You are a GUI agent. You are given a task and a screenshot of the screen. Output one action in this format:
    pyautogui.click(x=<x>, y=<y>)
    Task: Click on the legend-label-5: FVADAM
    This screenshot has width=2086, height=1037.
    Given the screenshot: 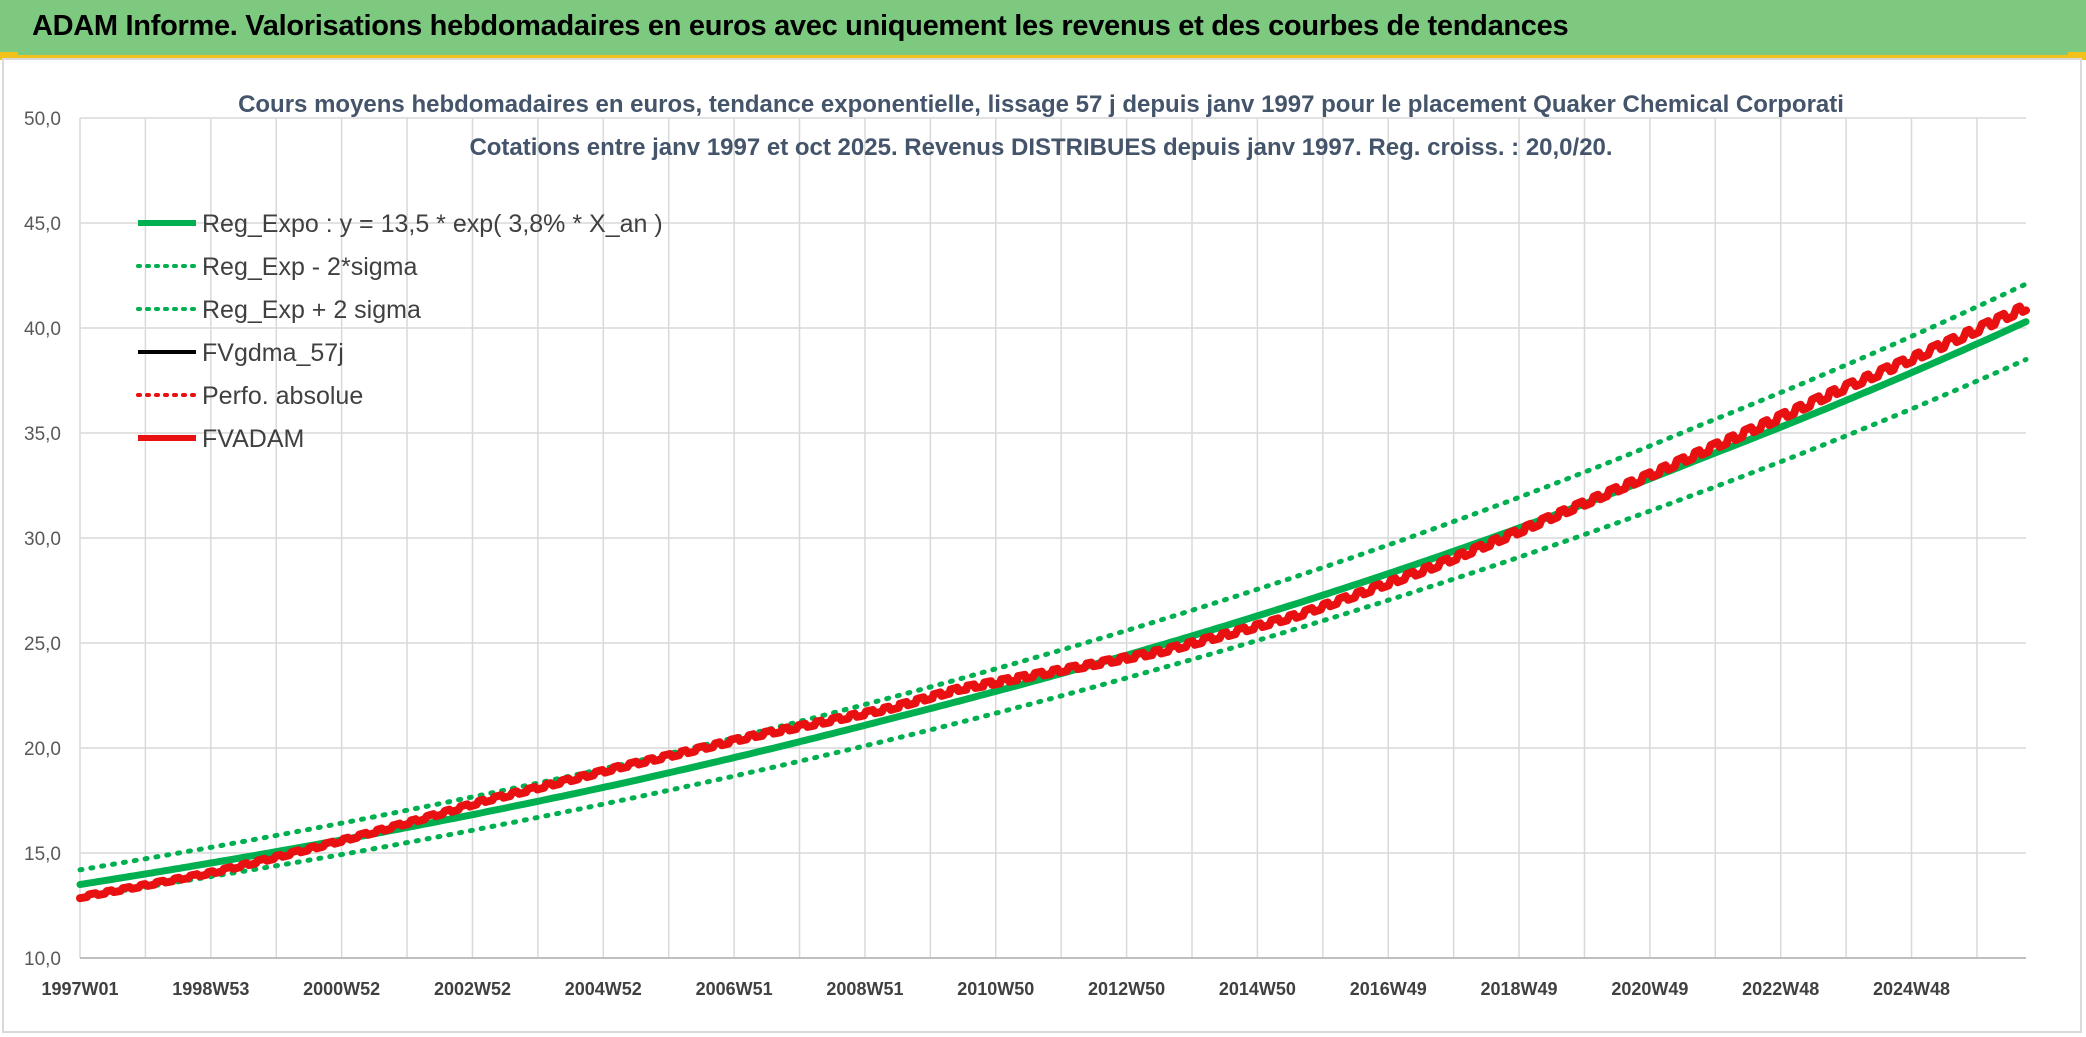 What is the action you would take?
    pyautogui.click(x=253, y=439)
    